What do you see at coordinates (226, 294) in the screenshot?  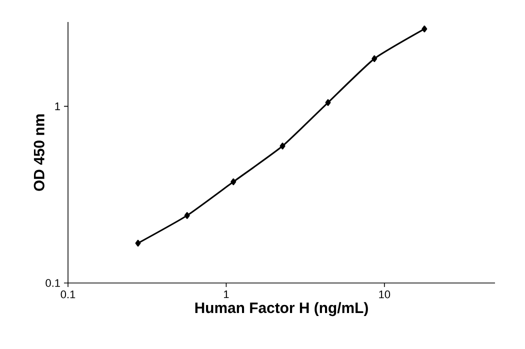 I see `x-tick-label: 1` at bounding box center [226, 294].